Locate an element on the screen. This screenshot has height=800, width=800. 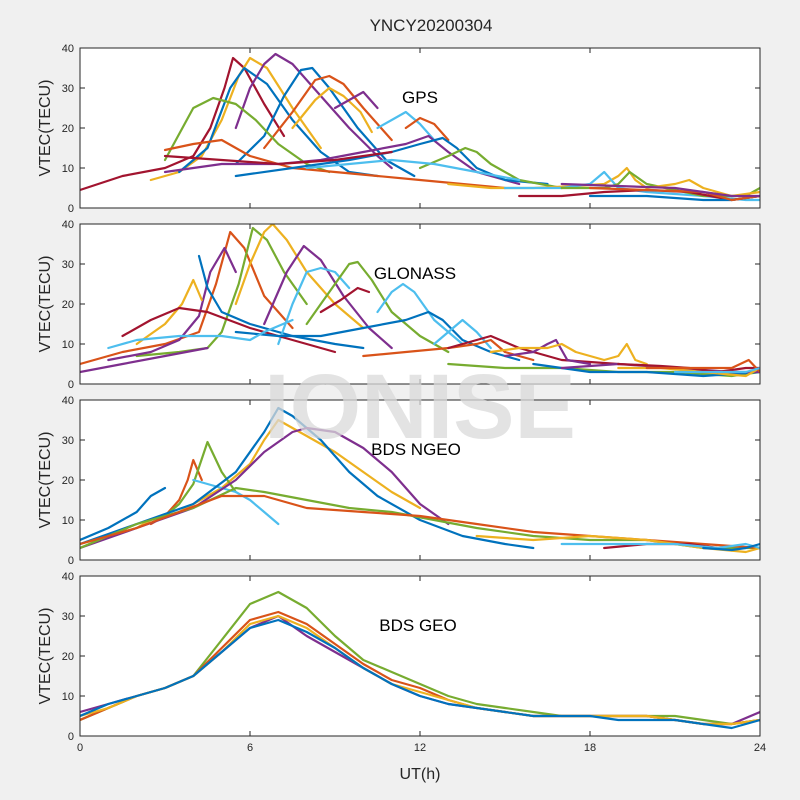
series-group is located at coordinates (420, 660).